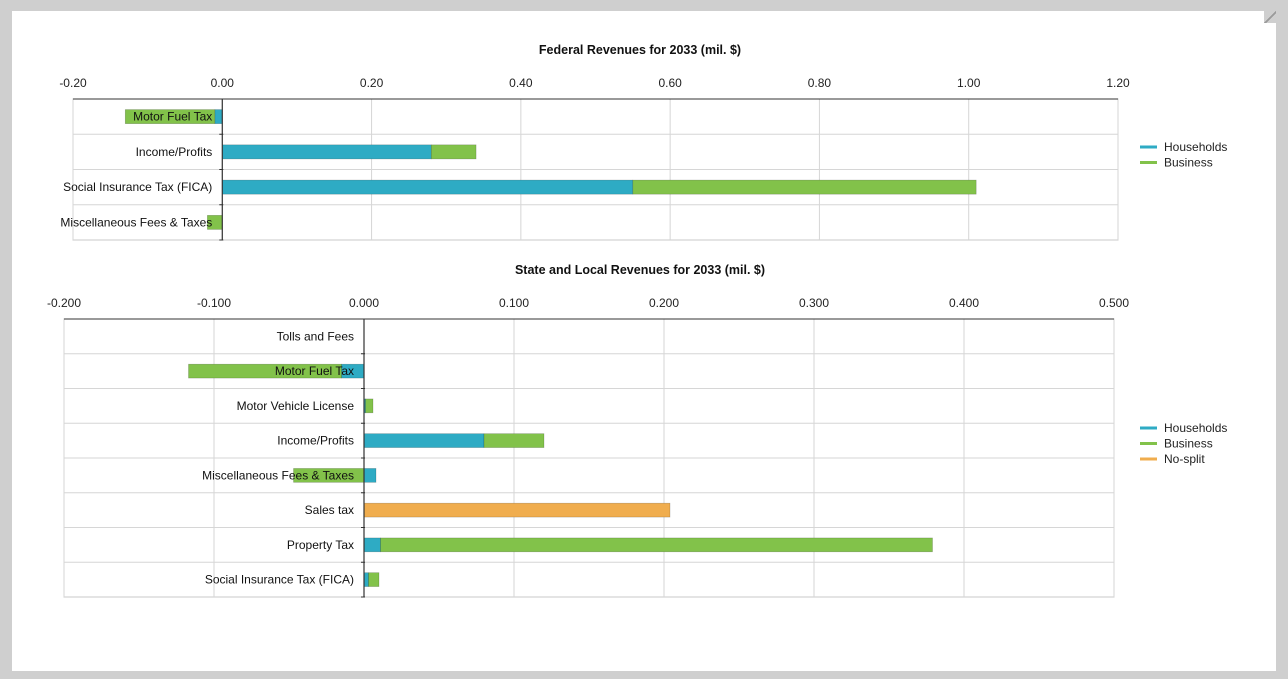 The height and width of the screenshot is (679, 1288). Describe the element at coordinates (670, 83) in the screenshot. I see `x-tick-label: 0.60` at that location.